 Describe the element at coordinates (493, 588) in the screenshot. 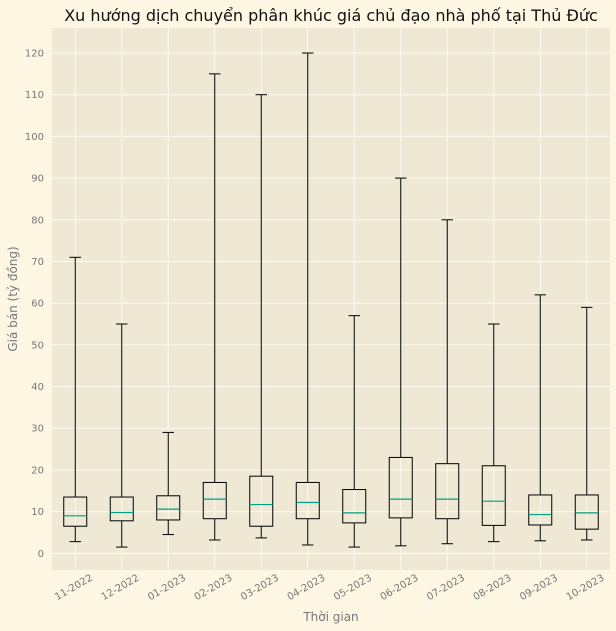

I see `x-tick-label: 08-2023` at that location.